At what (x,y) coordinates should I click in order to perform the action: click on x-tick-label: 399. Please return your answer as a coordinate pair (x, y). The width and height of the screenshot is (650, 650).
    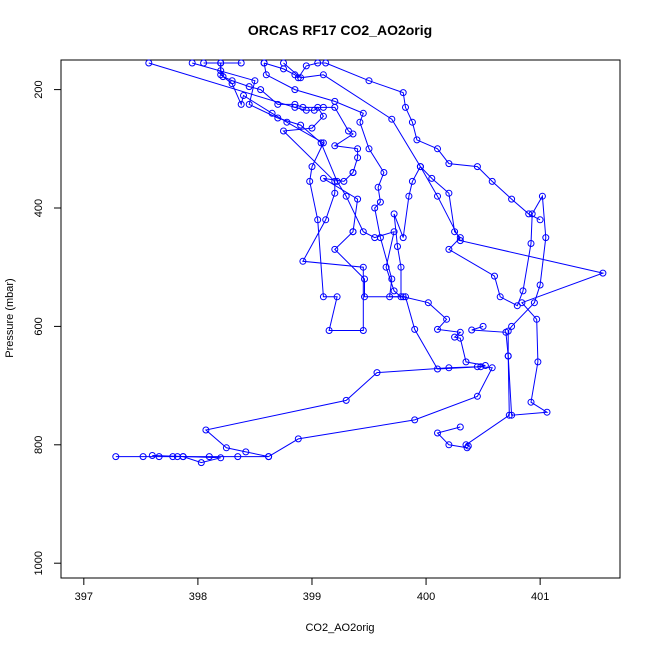
    Looking at the image, I should click on (312, 597).